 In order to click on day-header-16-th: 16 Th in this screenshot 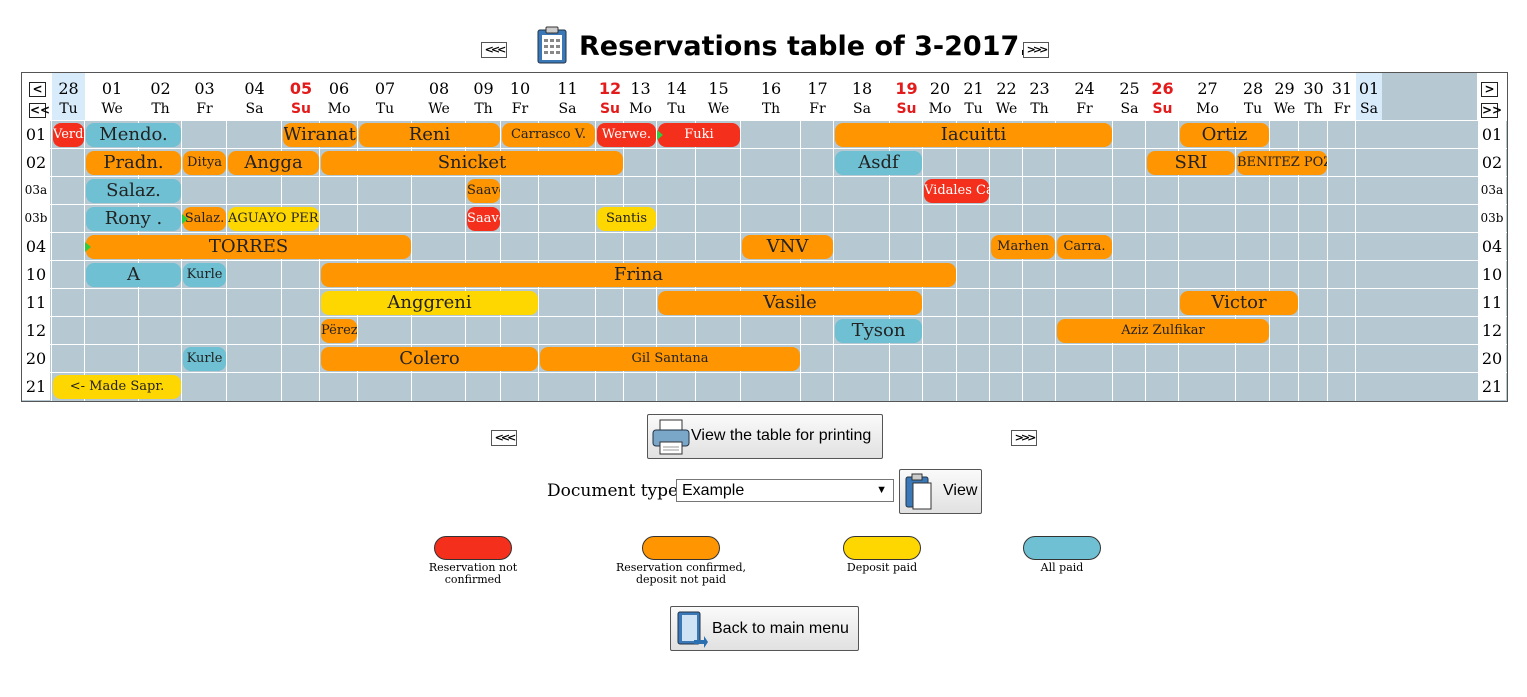, I will do `click(771, 97)`.